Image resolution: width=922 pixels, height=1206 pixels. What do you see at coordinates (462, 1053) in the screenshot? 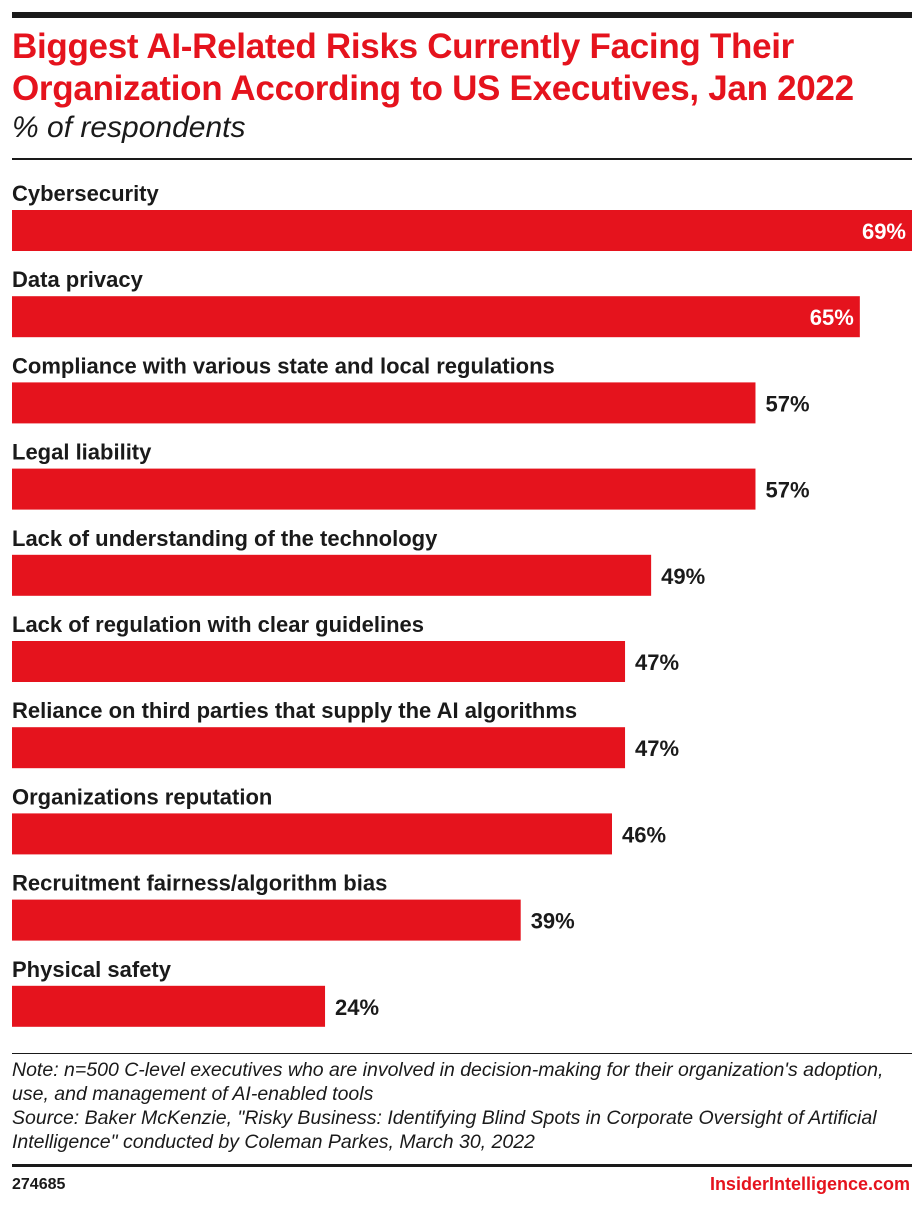
I see `note-divider` at bounding box center [462, 1053].